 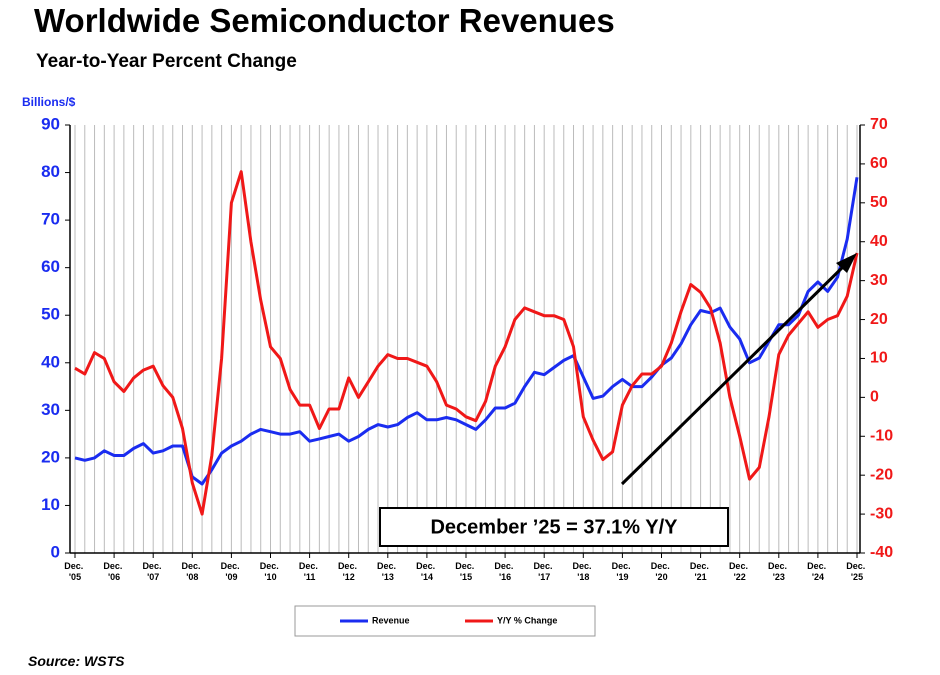 What do you see at coordinates (818, 571) in the screenshot?
I see `x-tick-label: Dec. '24` at bounding box center [818, 571].